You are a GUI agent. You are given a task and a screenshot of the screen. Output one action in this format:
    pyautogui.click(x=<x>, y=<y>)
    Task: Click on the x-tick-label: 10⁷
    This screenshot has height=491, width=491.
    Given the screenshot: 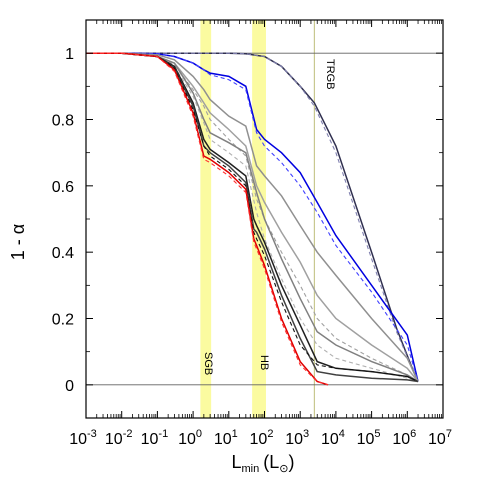 What is the action you would take?
    pyautogui.click(x=440, y=438)
    